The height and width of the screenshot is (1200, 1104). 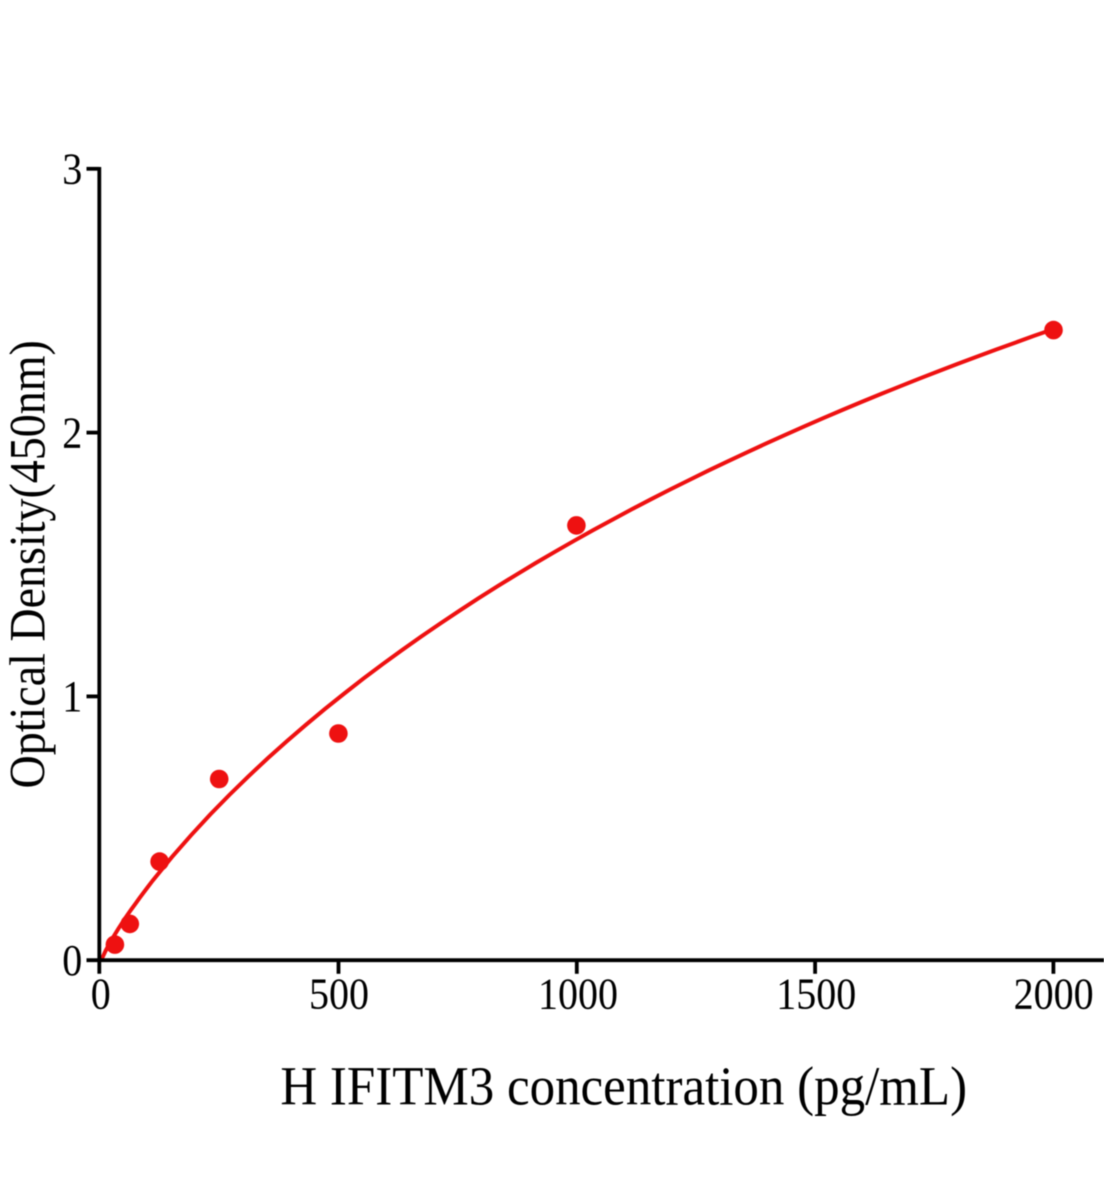 I want to click on svg-text: 1, so click(x=72, y=696).